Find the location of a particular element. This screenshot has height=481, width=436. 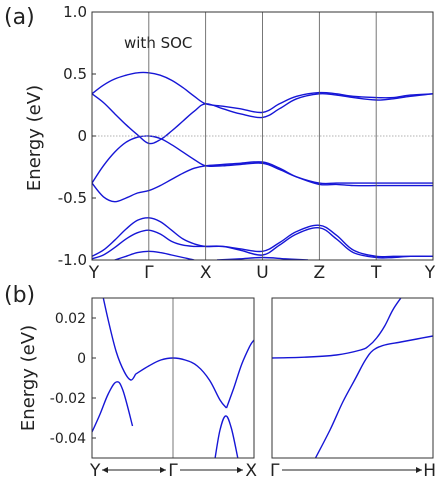

panel-a-kpoint-label: Z is located at coordinates (320, 273).